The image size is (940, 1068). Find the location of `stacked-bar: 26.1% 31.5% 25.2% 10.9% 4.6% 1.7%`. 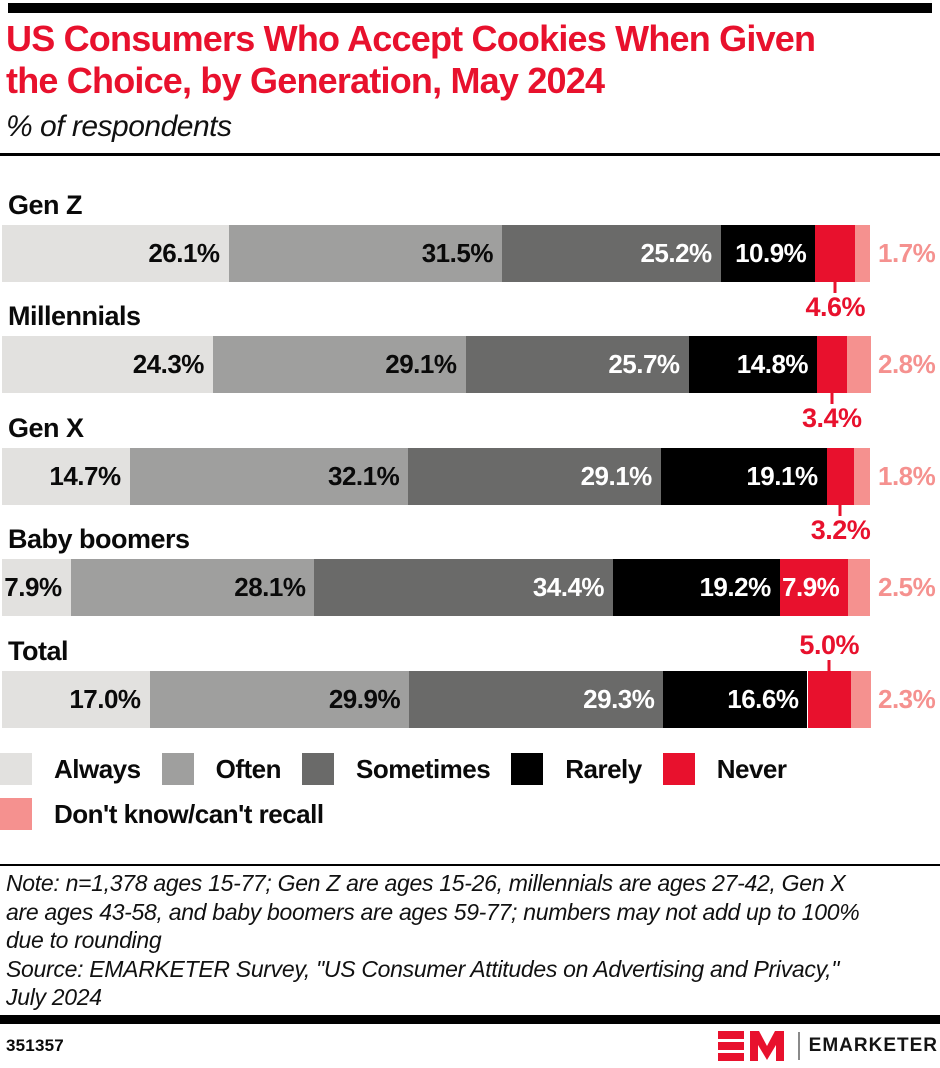

stacked-bar: 26.1% 31.5% 25.2% 10.9% 4.6% 1.7% is located at coordinates (469, 273).